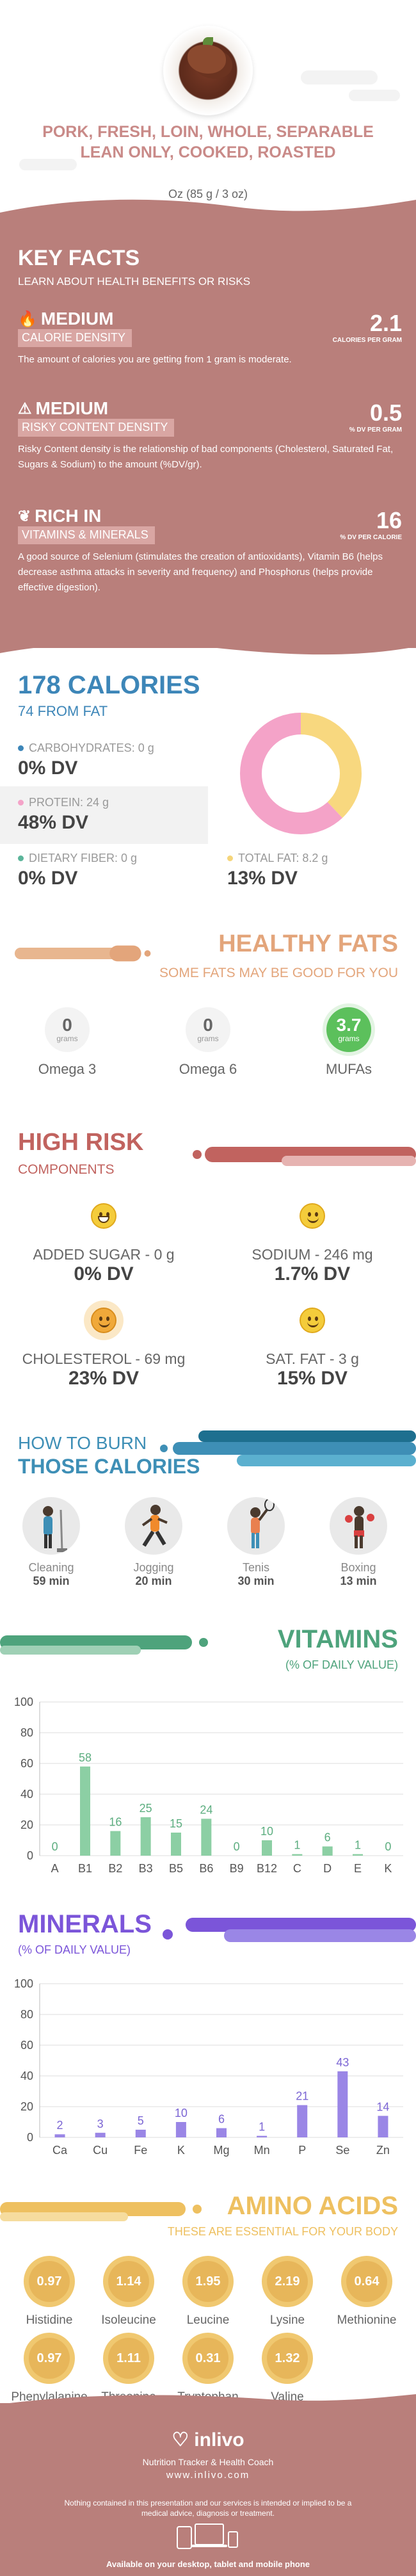 This screenshot has width=416, height=2576. What do you see at coordinates (312, 1320) in the screenshot?
I see `smile-face-icon` at bounding box center [312, 1320].